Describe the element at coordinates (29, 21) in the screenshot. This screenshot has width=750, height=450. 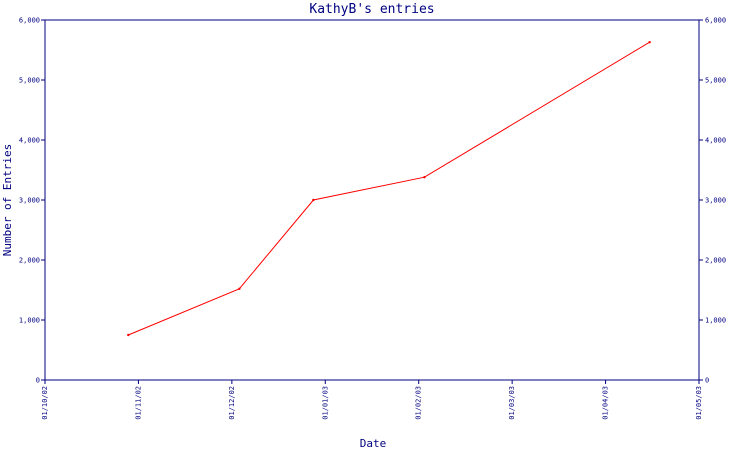
I see `y-tick-label-left: 6,000` at that location.